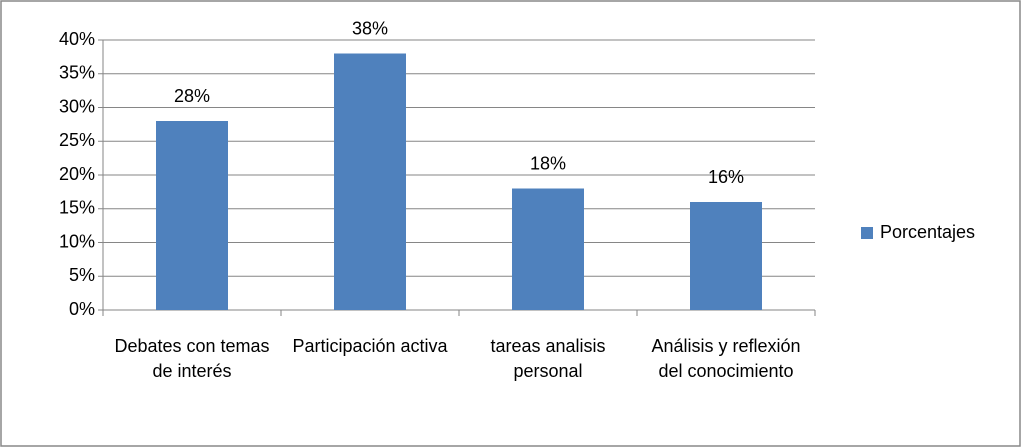  What do you see at coordinates (927, 232) in the screenshot?
I see `legend-label: Porcentajes` at bounding box center [927, 232].